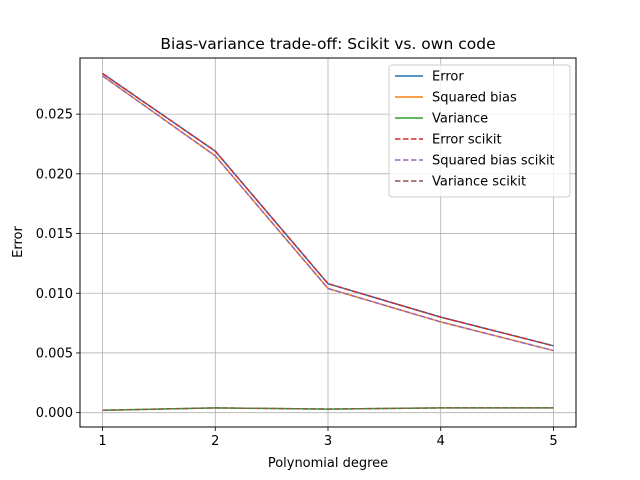 This screenshot has width=640, height=480. I want to click on legend-label-3: Error scikit, so click(467, 140).